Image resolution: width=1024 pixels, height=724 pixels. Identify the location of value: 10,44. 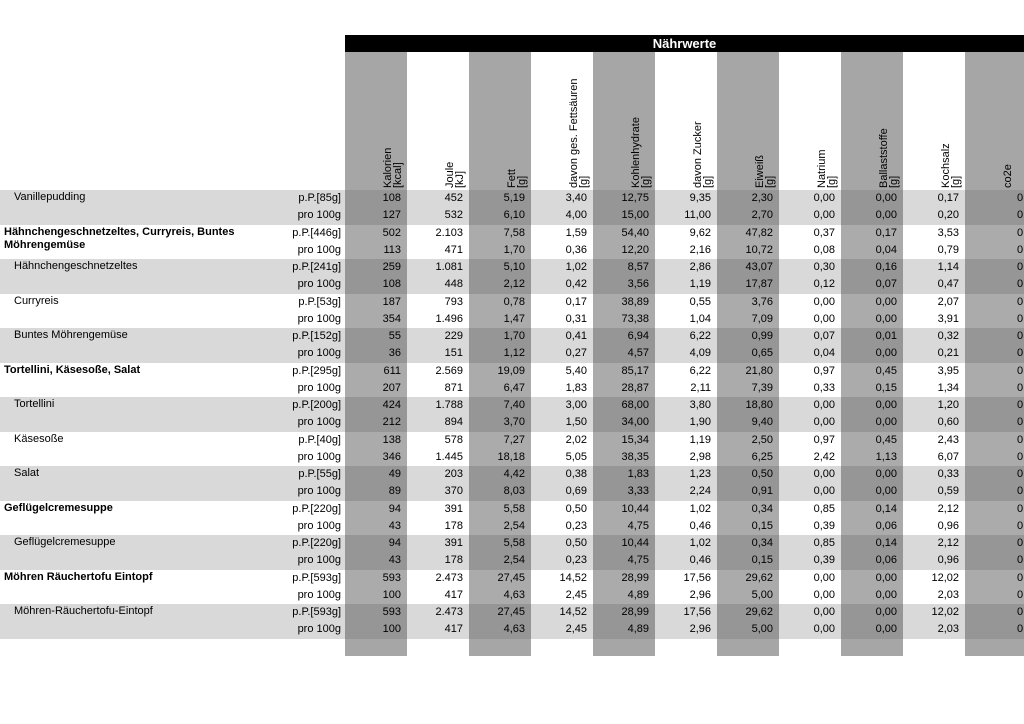
(635, 508).